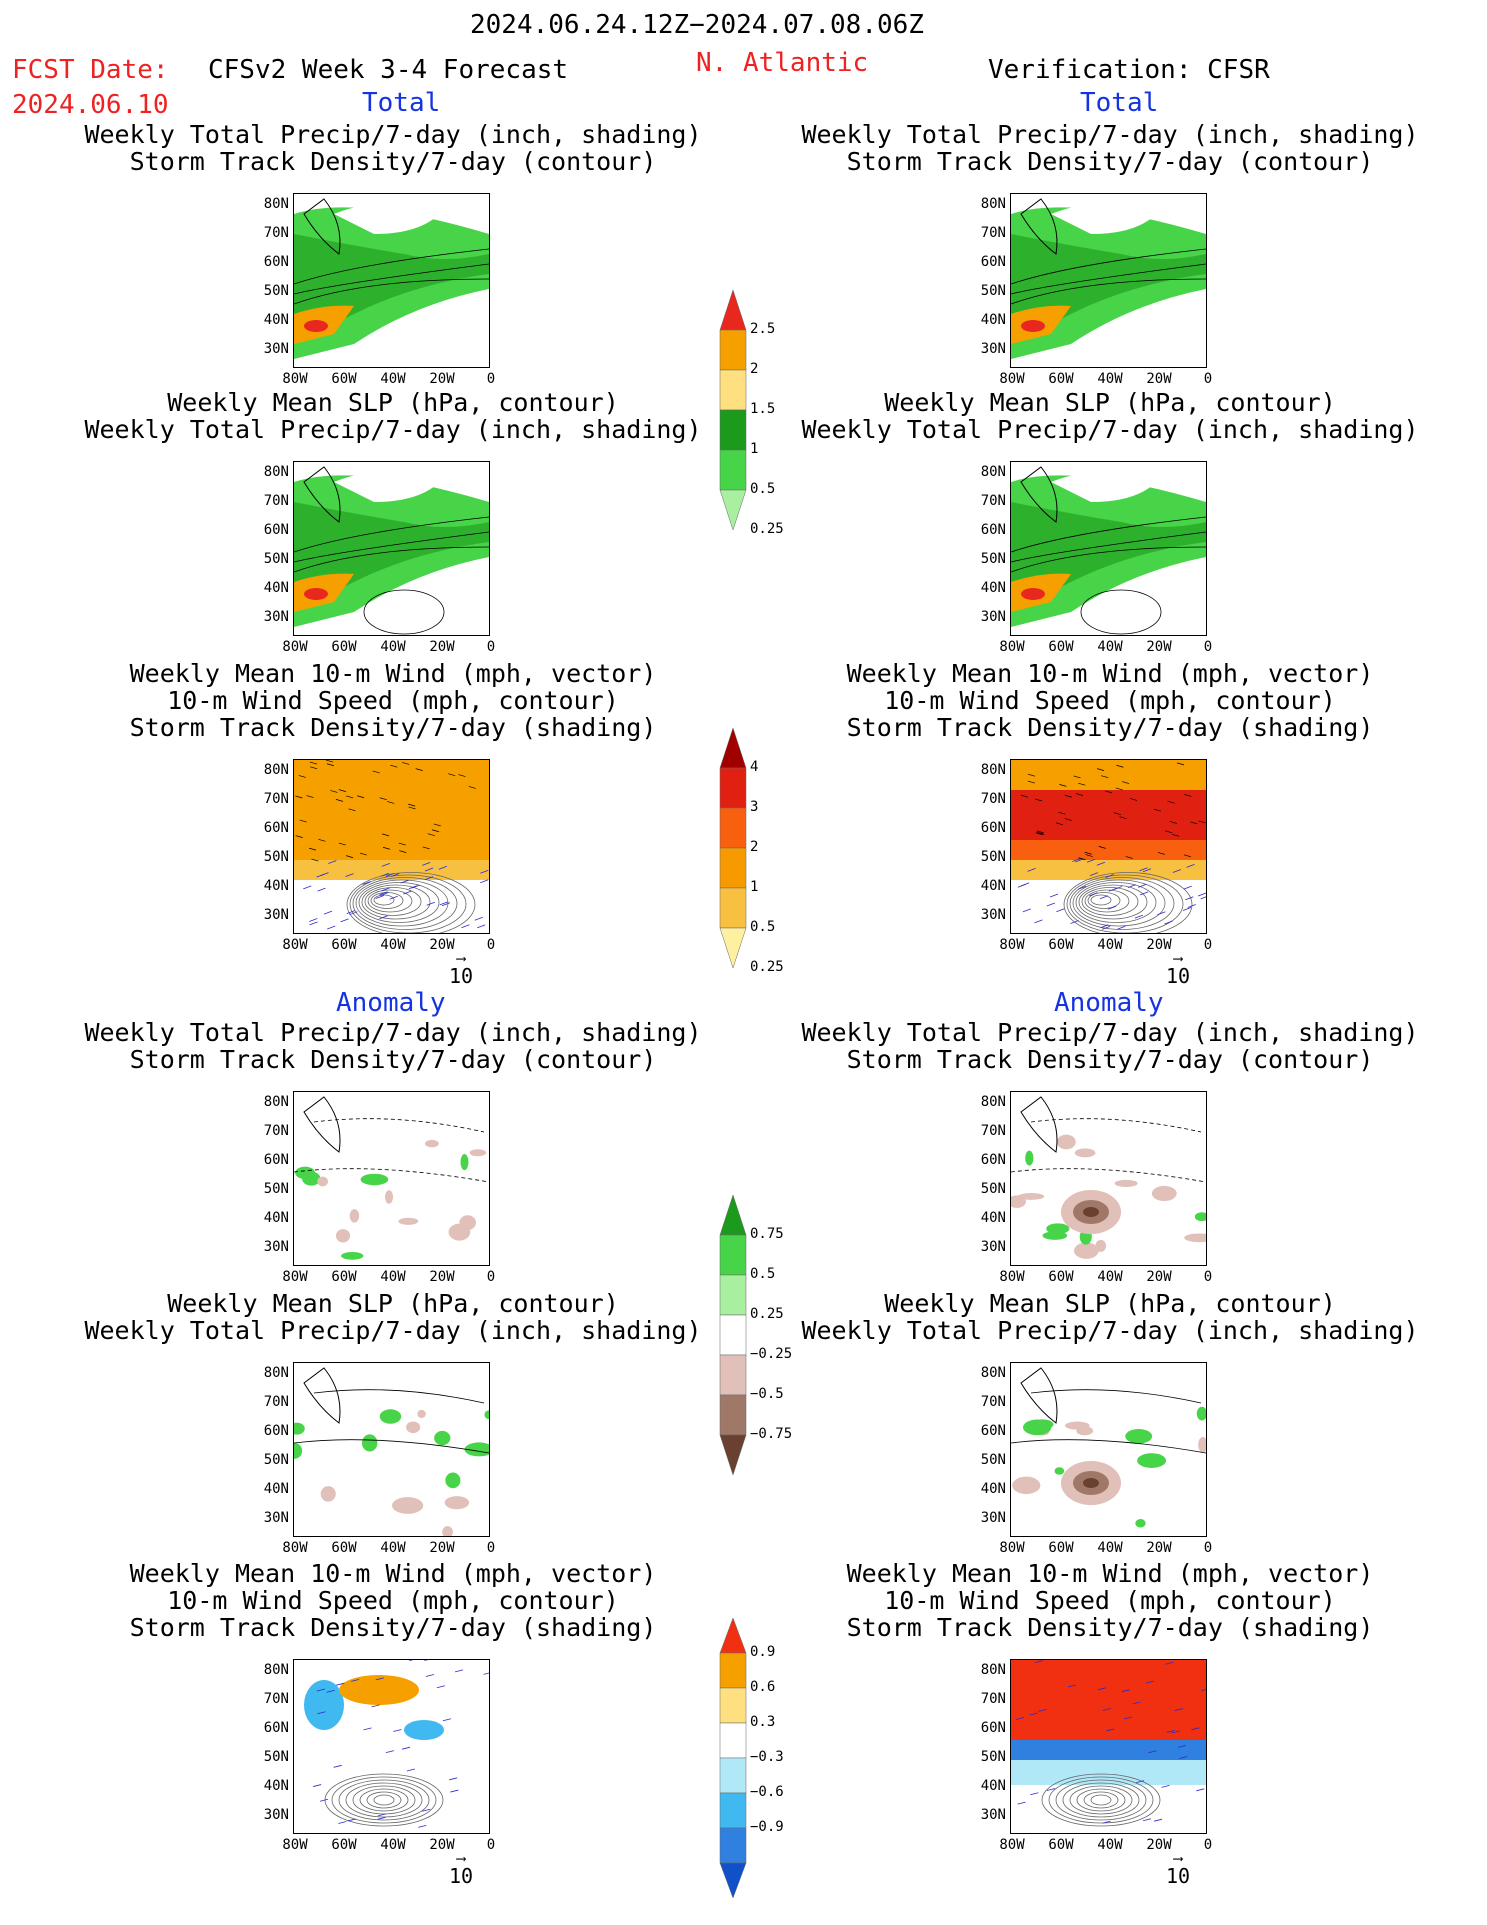  What do you see at coordinates (767, 1234) in the screenshot?
I see `colorbar-label: 0.75` at bounding box center [767, 1234].